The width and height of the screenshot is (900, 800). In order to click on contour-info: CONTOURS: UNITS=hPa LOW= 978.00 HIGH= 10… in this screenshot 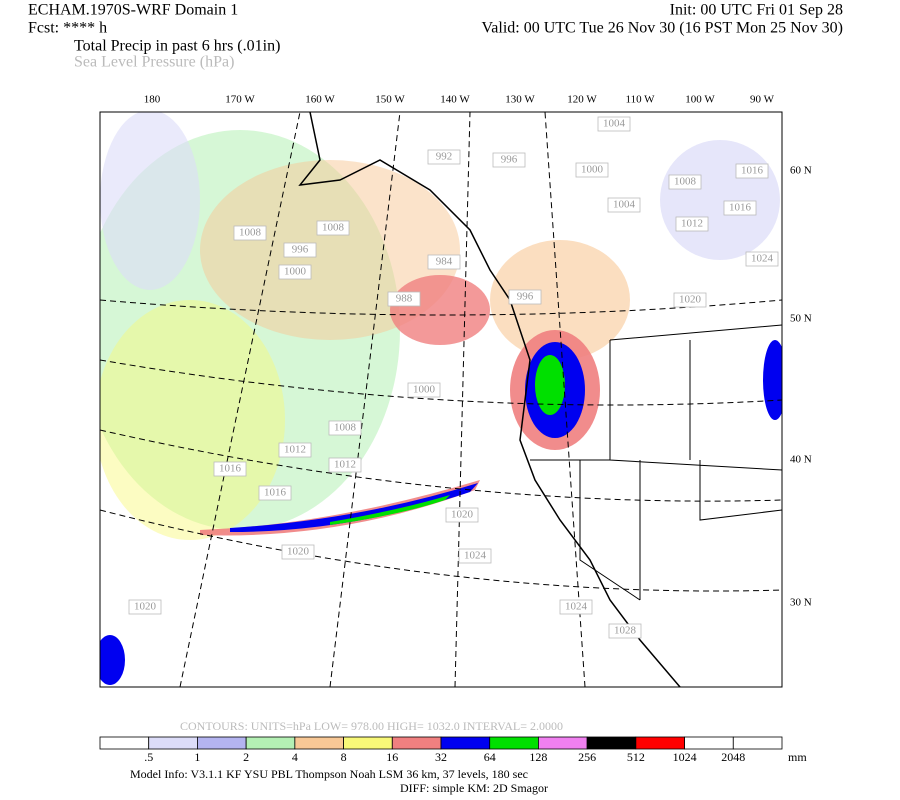, I will do `click(371, 726)`.